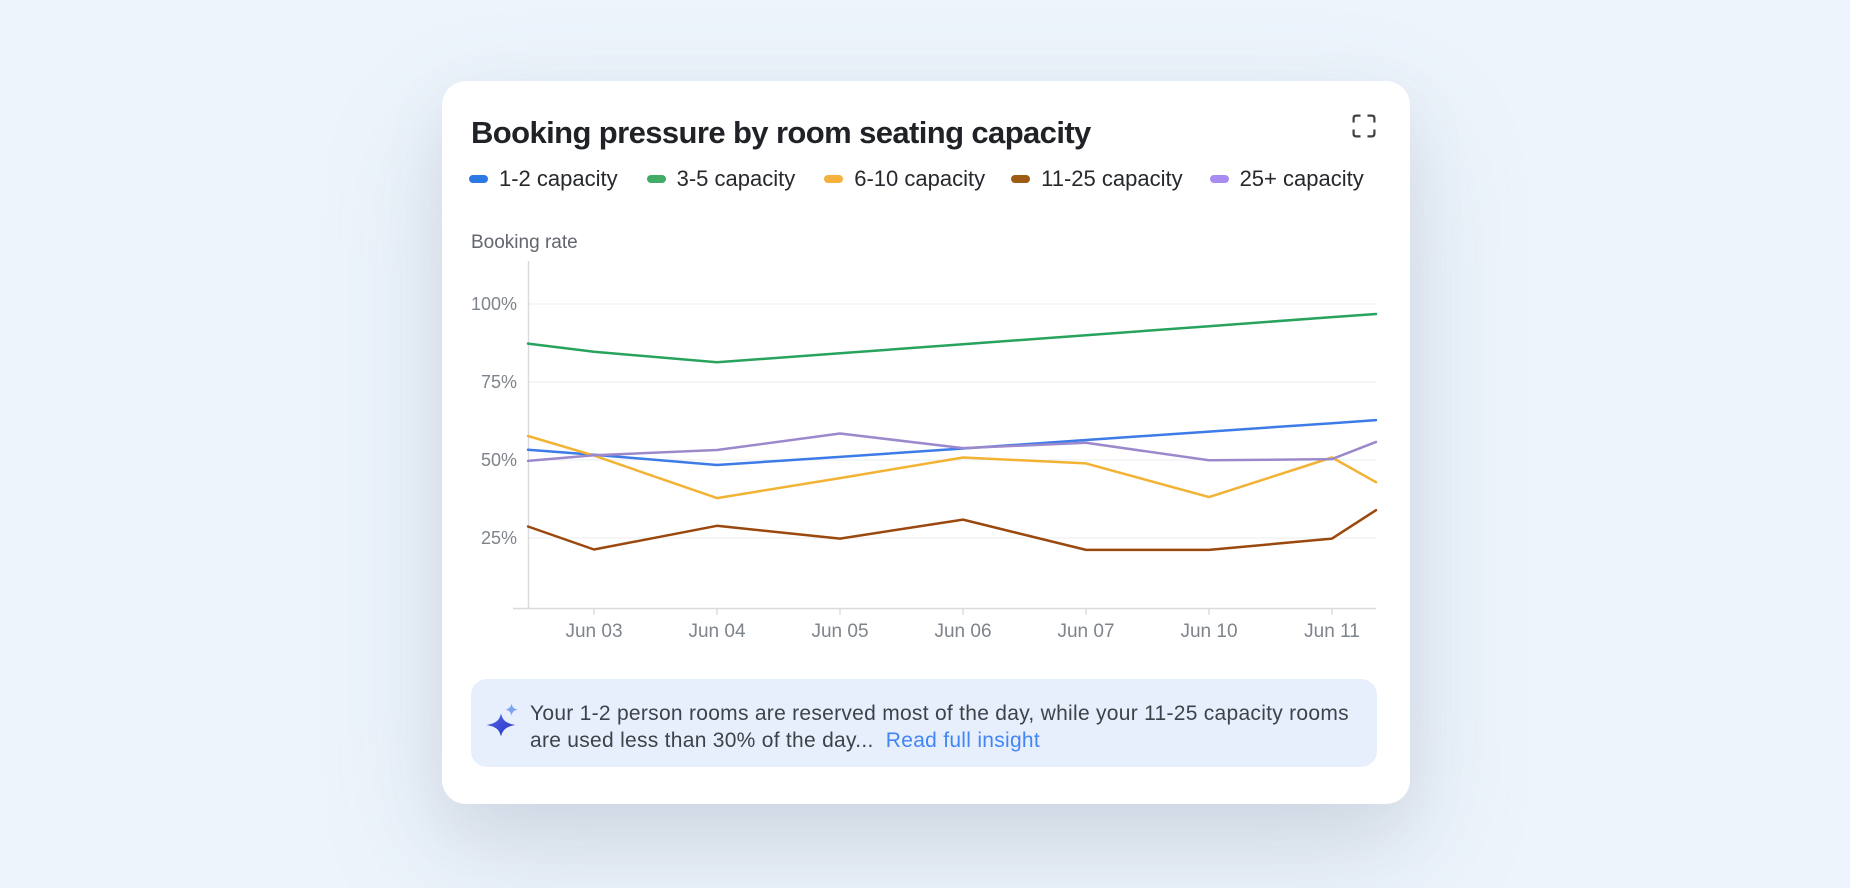 The height and width of the screenshot is (888, 1850). What do you see at coordinates (499, 382) in the screenshot?
I see `svg-text: 75%` at bounding box center [499, 382].